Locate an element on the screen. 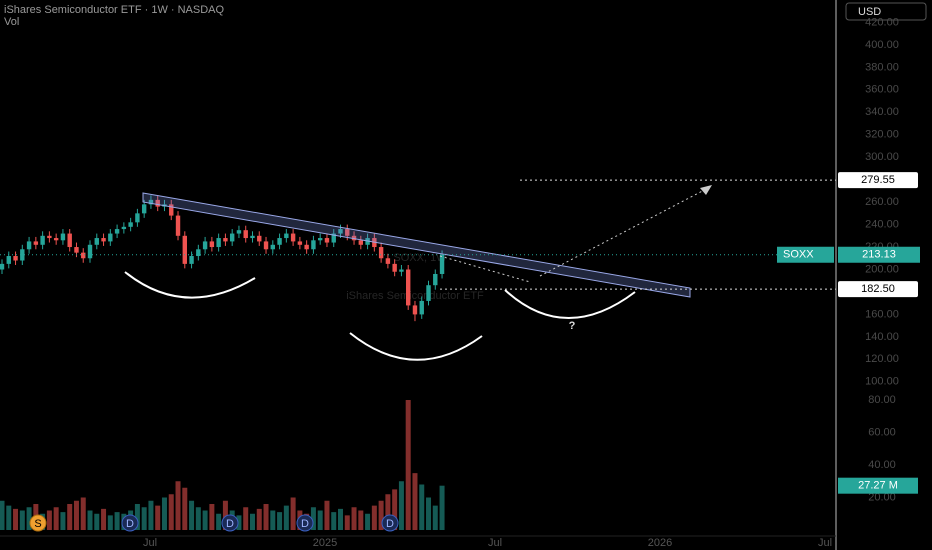 This screenshot has width=932, height=550. y-tick-label: 200.00 is located at coordinates (882, 269).